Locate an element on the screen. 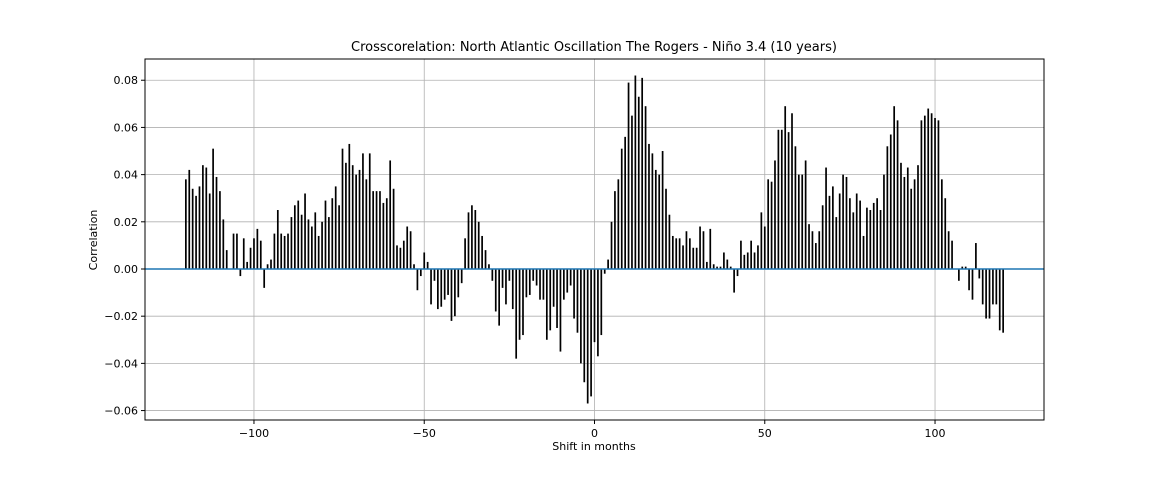  y-axis-ticks: −0.06−0.04−0.020.000.020.040.060.08 is located at coordinates (124, 245).